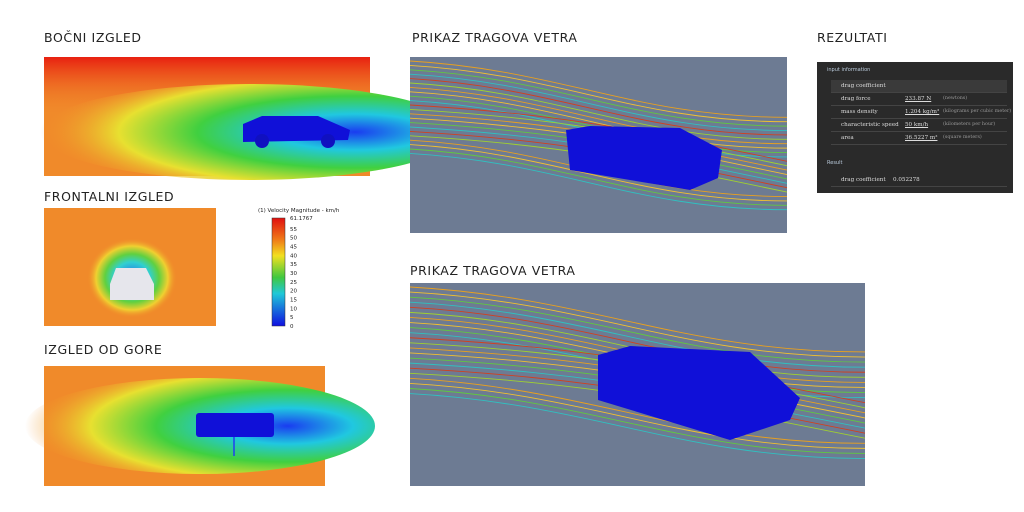 The width and height of the screenshot is (1024, 512). I want to click on value: 233.87 N, so click(918, 99).